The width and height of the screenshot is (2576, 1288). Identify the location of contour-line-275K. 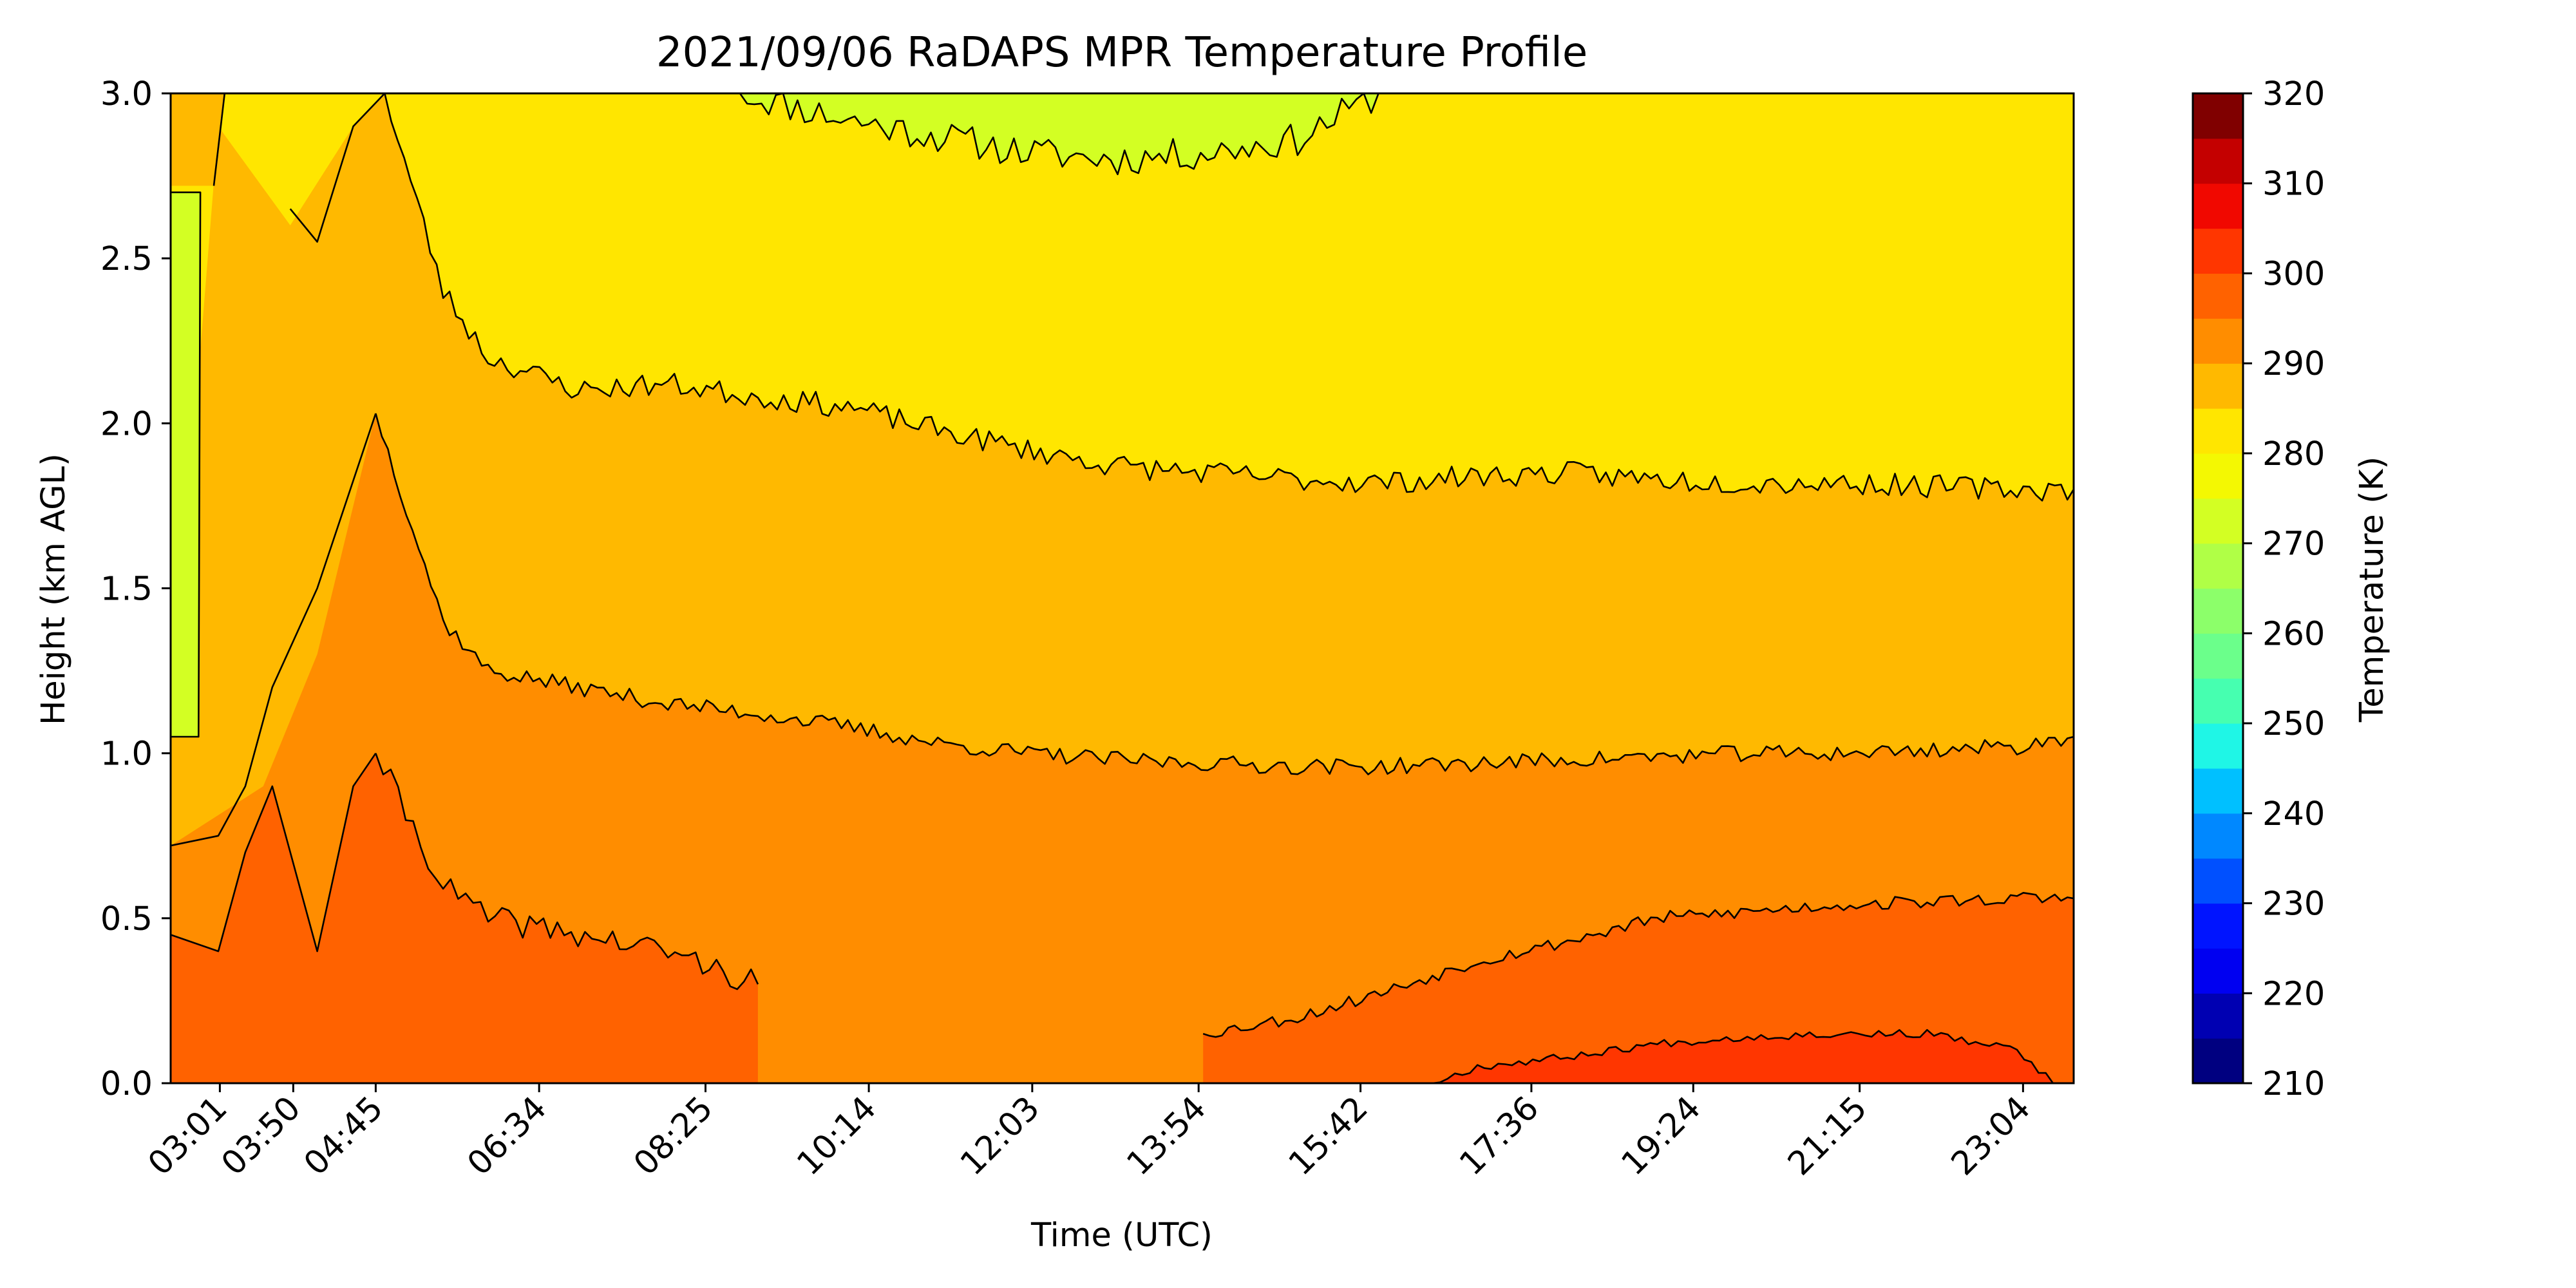
(1059, 135).